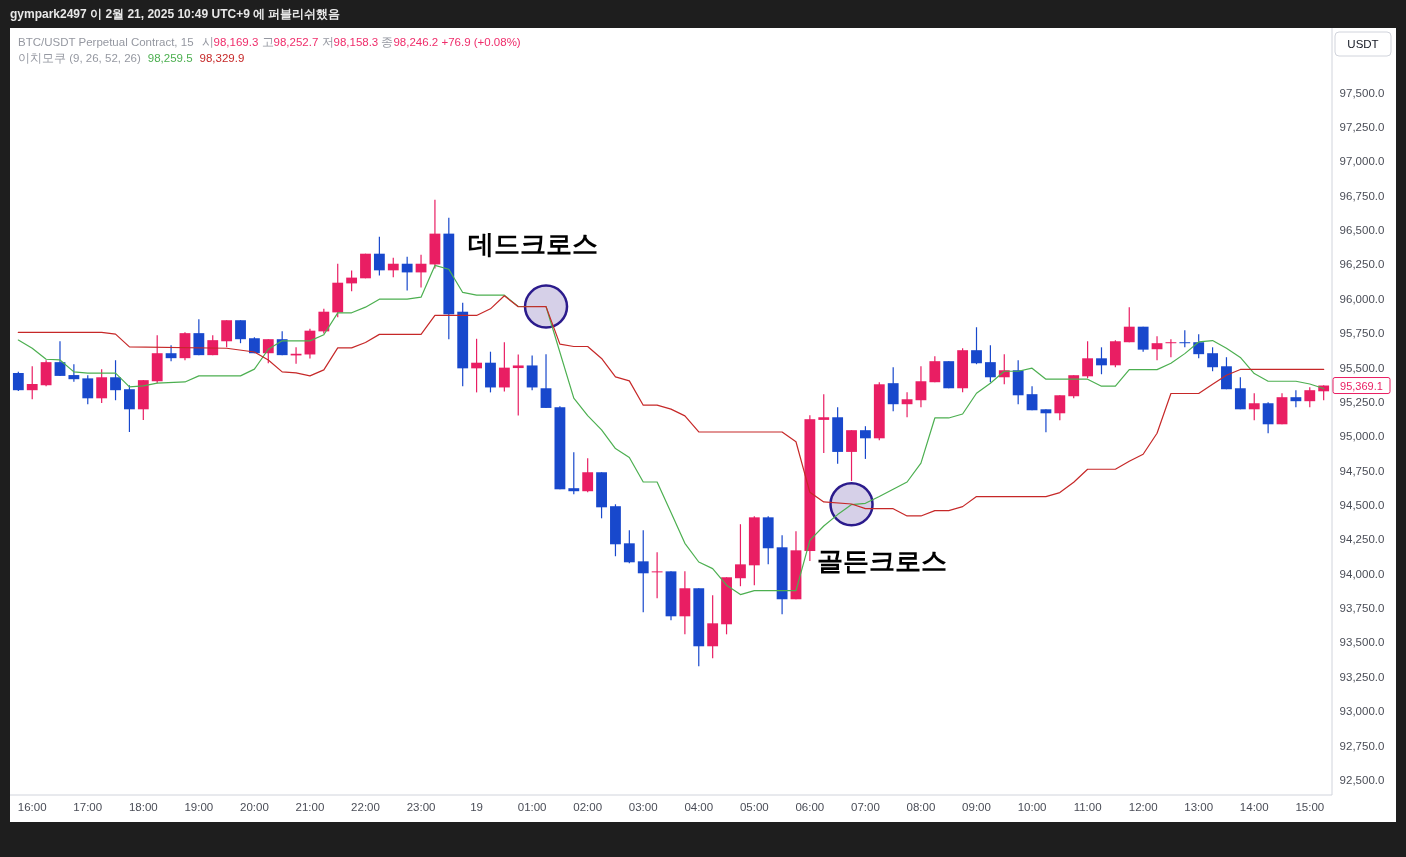 Image resolution: width=1406 pixels, height=857 pixels. What do you see at coordinates (476, 807) in the screenshot?
I see `x-tick-label: 19` at bounding box center [476, 807].